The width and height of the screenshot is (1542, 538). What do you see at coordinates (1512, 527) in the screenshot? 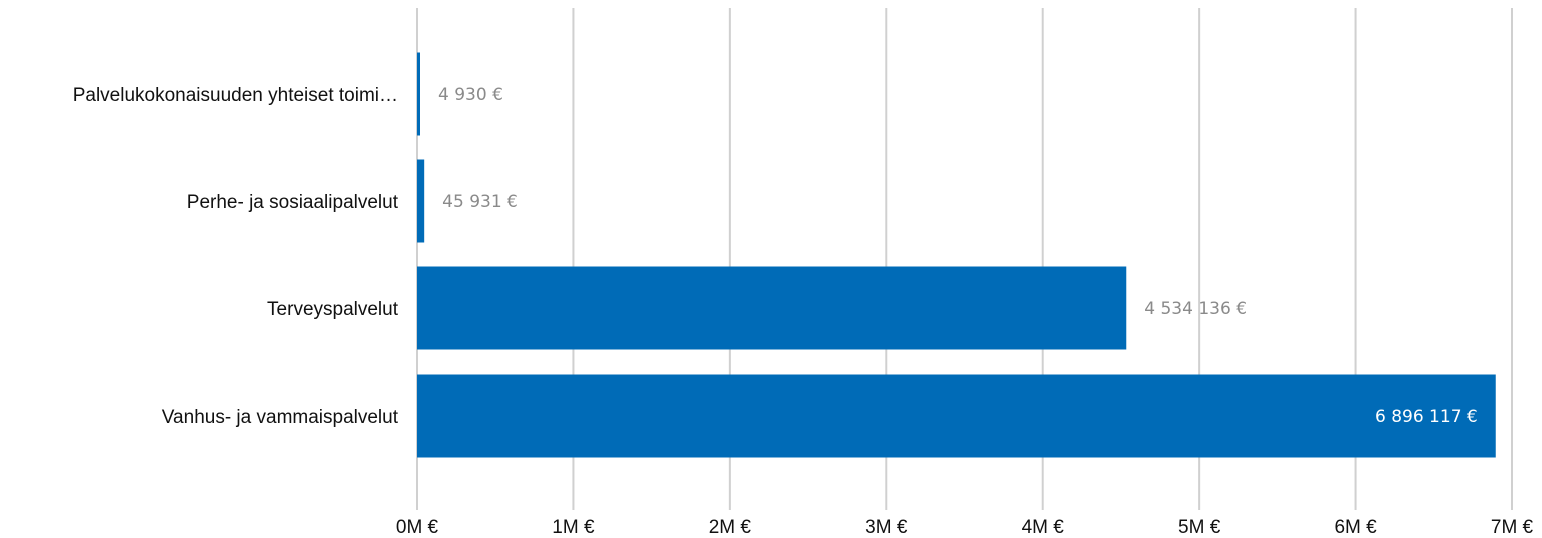
I see `x-tick-label: 7M €` at bounding box center [1512, 527].